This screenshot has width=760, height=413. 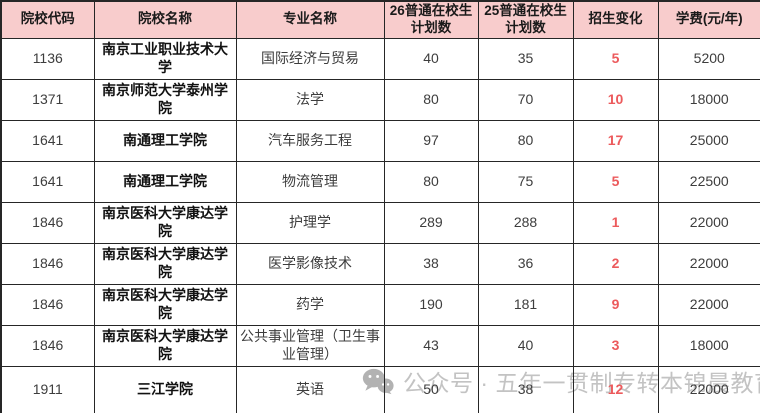 What do you see at coordinates (615, 263) in the screenshot?
I see `cell-change: 2` at bounding box center [615, 263].